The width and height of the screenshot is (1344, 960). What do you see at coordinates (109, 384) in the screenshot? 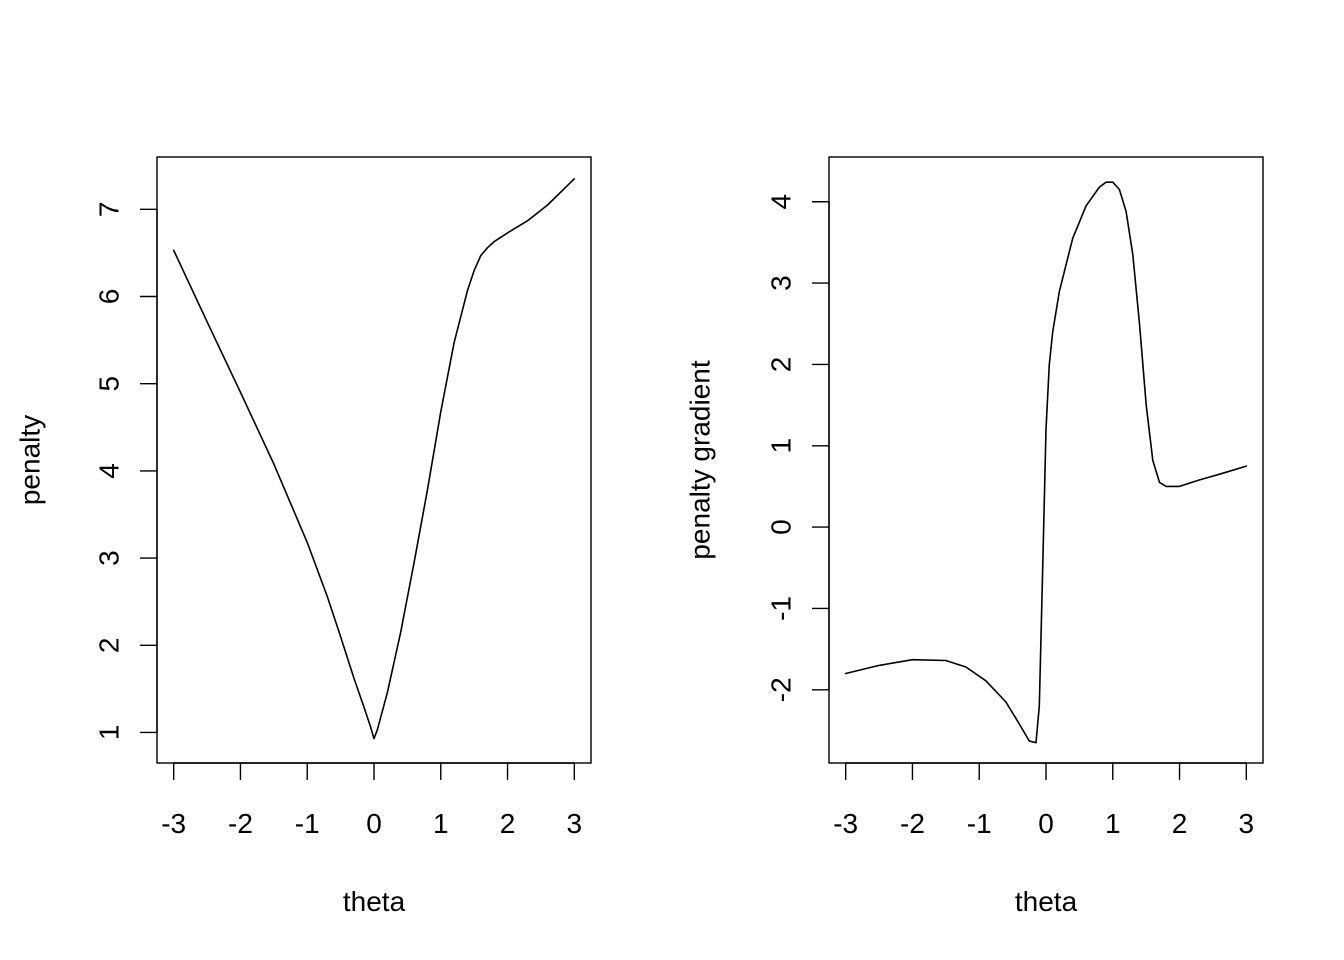
I see `y-tick-label: 5` at bounding box center [109, 384].